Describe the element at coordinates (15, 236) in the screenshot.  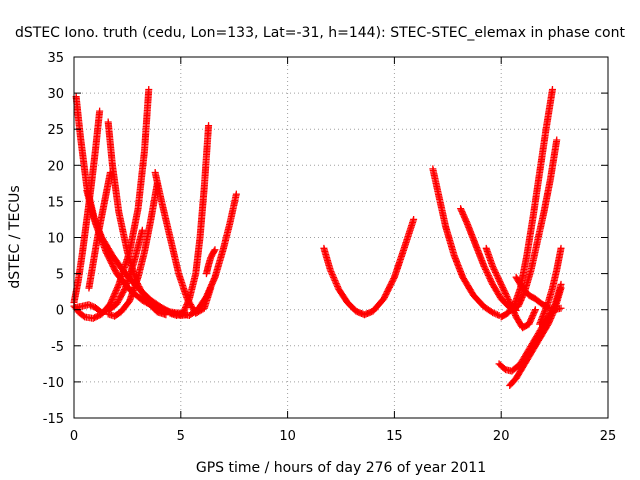
I see `y-axis-label: dSTEC / TECUs` at that location.